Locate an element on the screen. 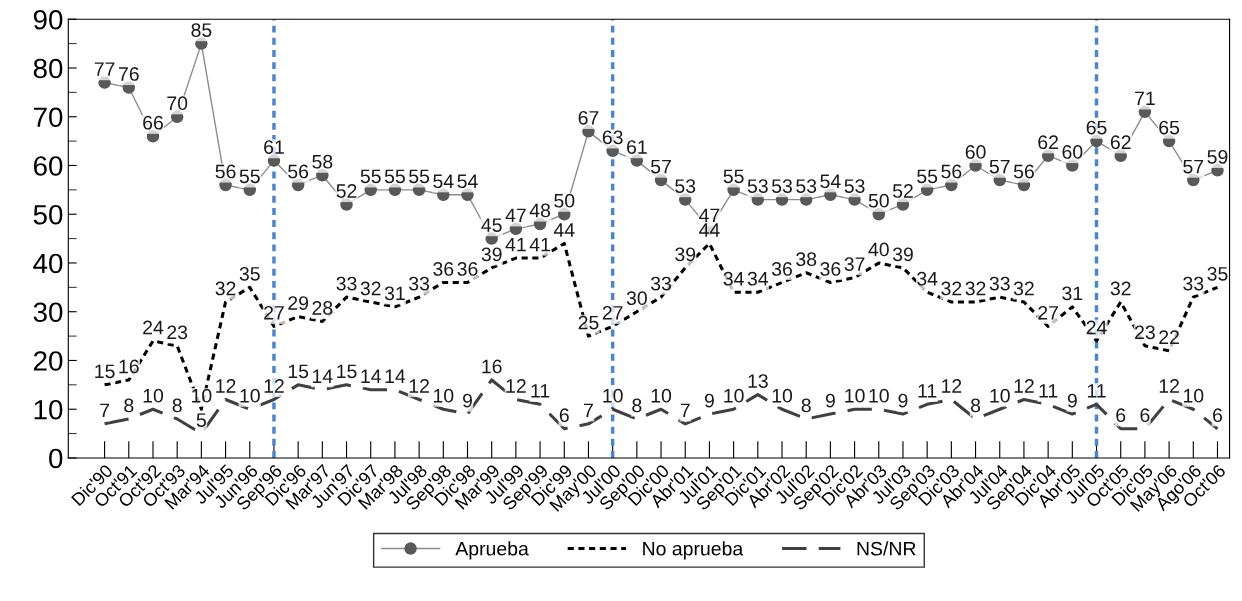 The height and width of the screenshot is (601, 1242). data-label: 37 is located at coordinates (854, 264).